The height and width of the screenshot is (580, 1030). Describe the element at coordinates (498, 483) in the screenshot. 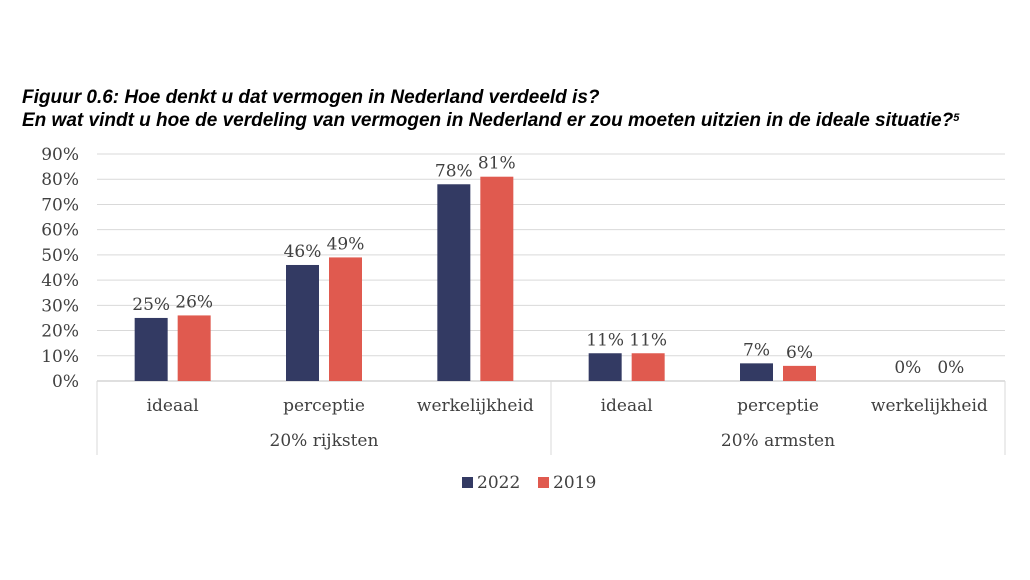

I see `legend-label: 2022` at that location.